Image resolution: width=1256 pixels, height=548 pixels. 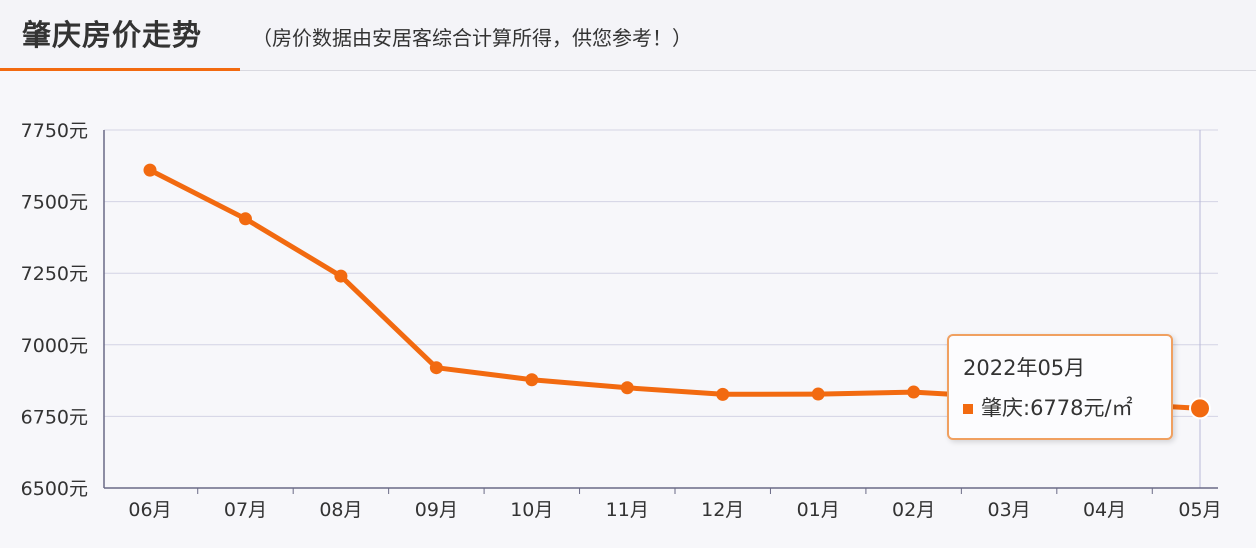 What do you see at coordinates (1060, 387) in the screenshot?
I see `data-tooltip: 2022年05月 肇庆:6778元/㎡` at bounding box center [1060, 387].